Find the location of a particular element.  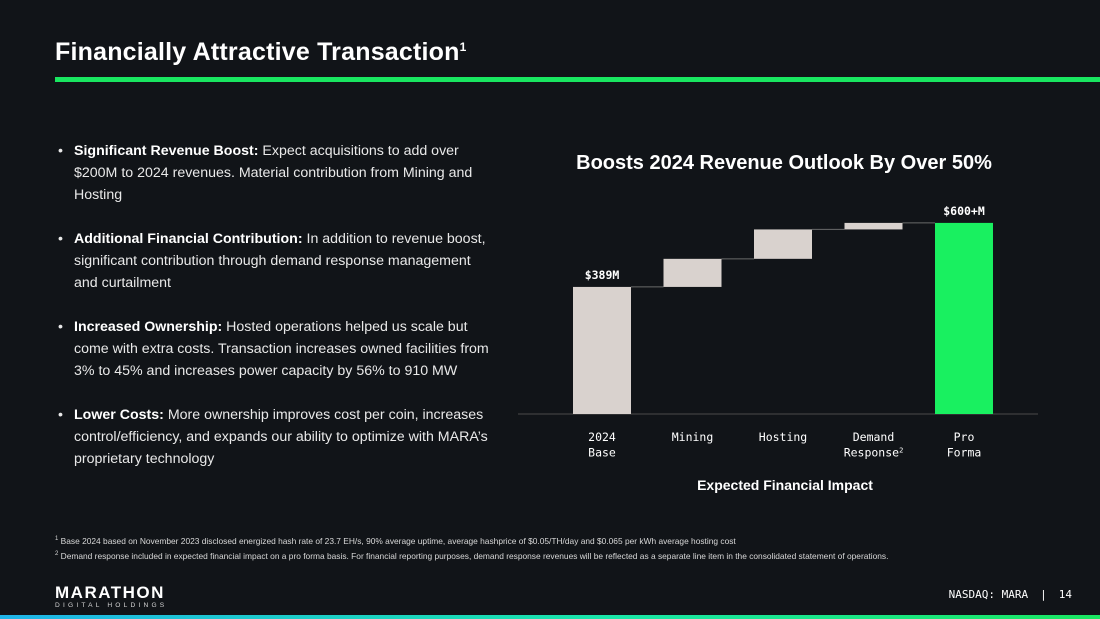

page-number: 14 is located at coordinates (1065, 594).